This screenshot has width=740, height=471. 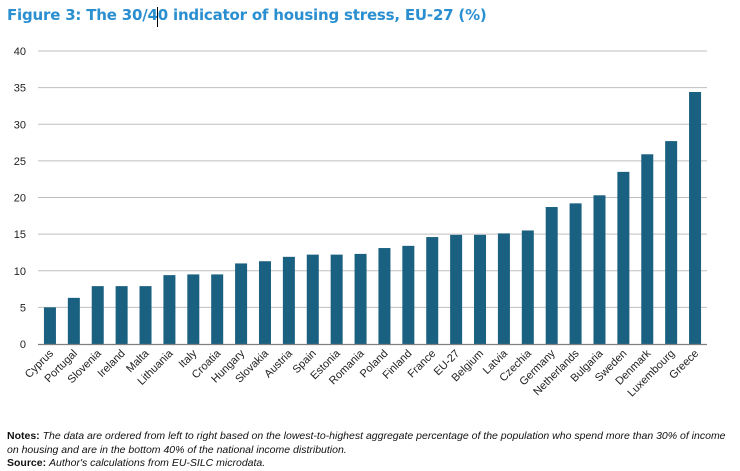 What do you see at coordinates (336, 299) in the screenshot?
I see `bar-estonia` at bounding box center [336, 299].